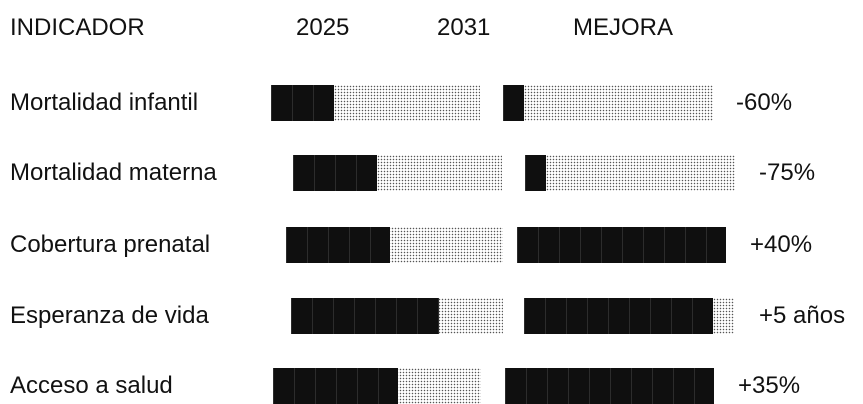 The image size is (863, 404). I want to click on improvement-label: +35%, so click(769, 385).